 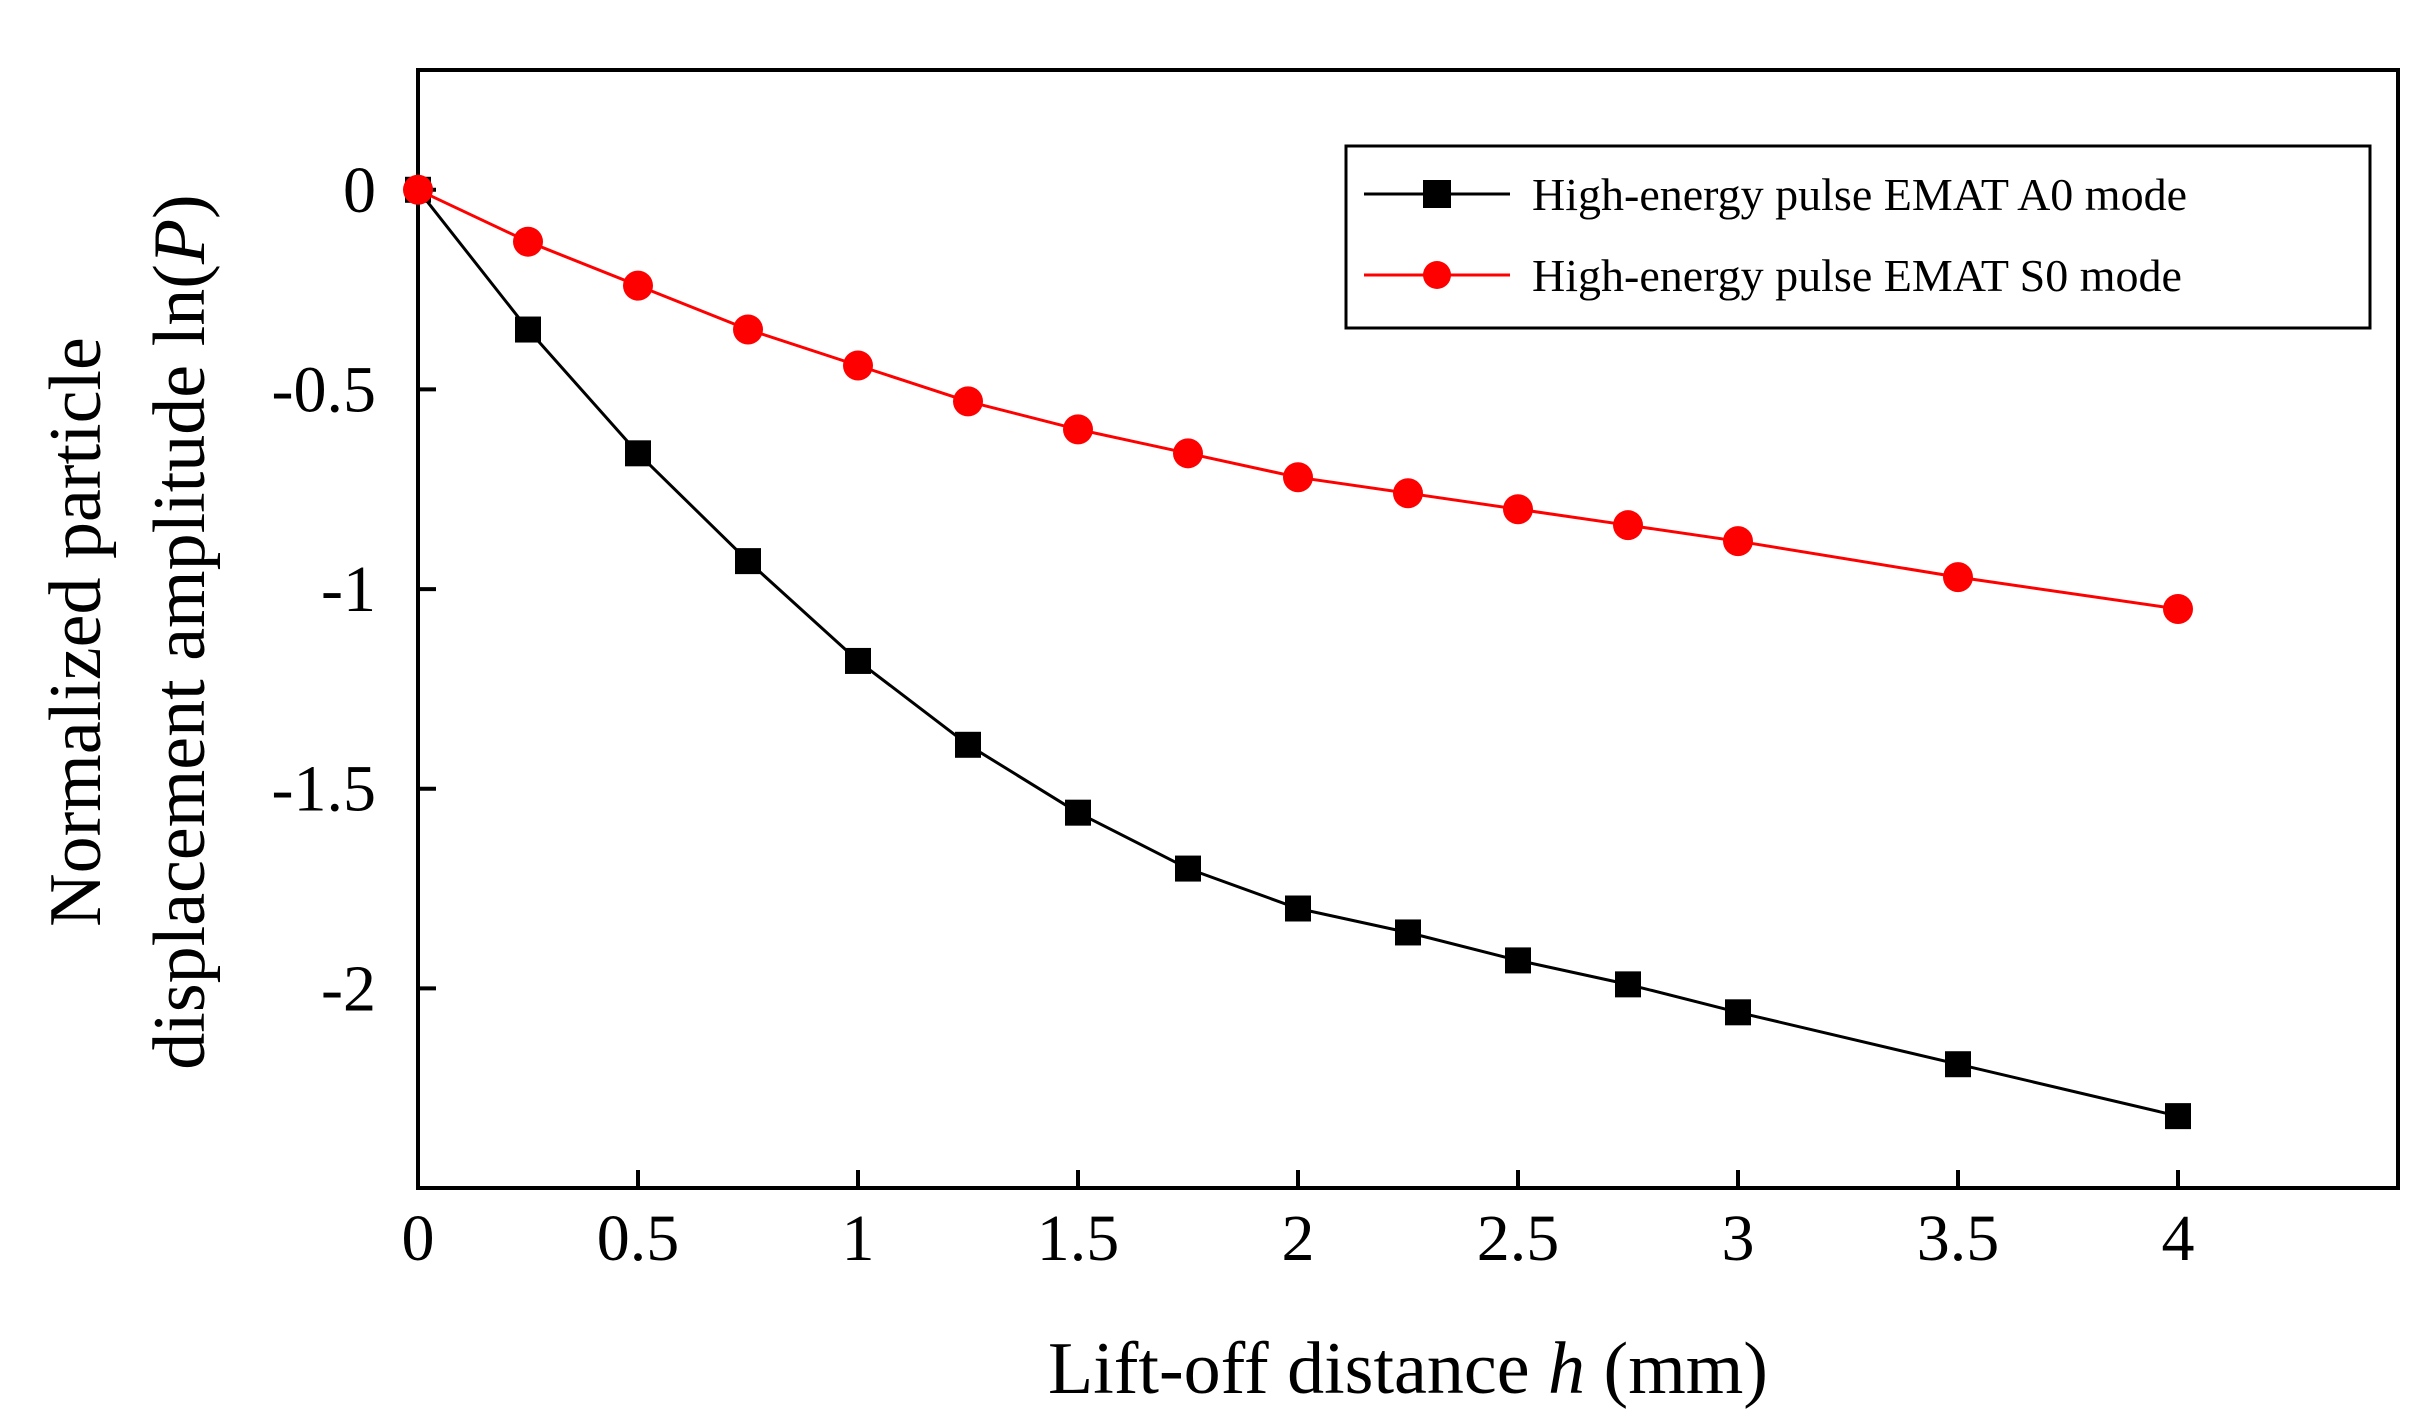 I want to click on y-axis-title-line-2: displacement amplitude ln(P), so click(x=180, y=631).